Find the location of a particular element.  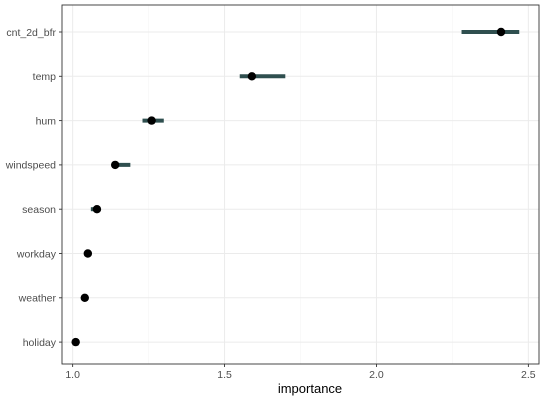

y-tick-label-holiday: holiday is located at coordinates (40, 343).